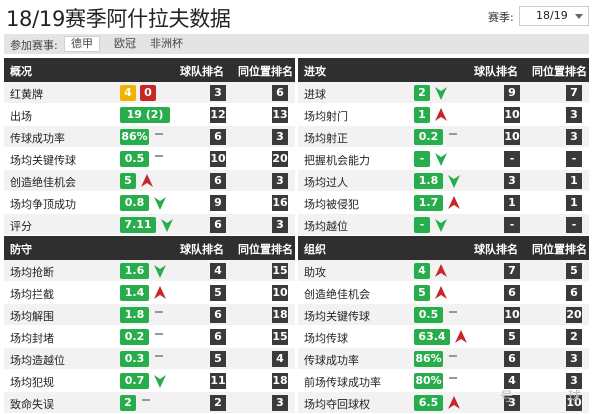 The height and width of the screenshot is (414, 593). I want to click on tab-bundesliga: 德甲, so click(82, 44).